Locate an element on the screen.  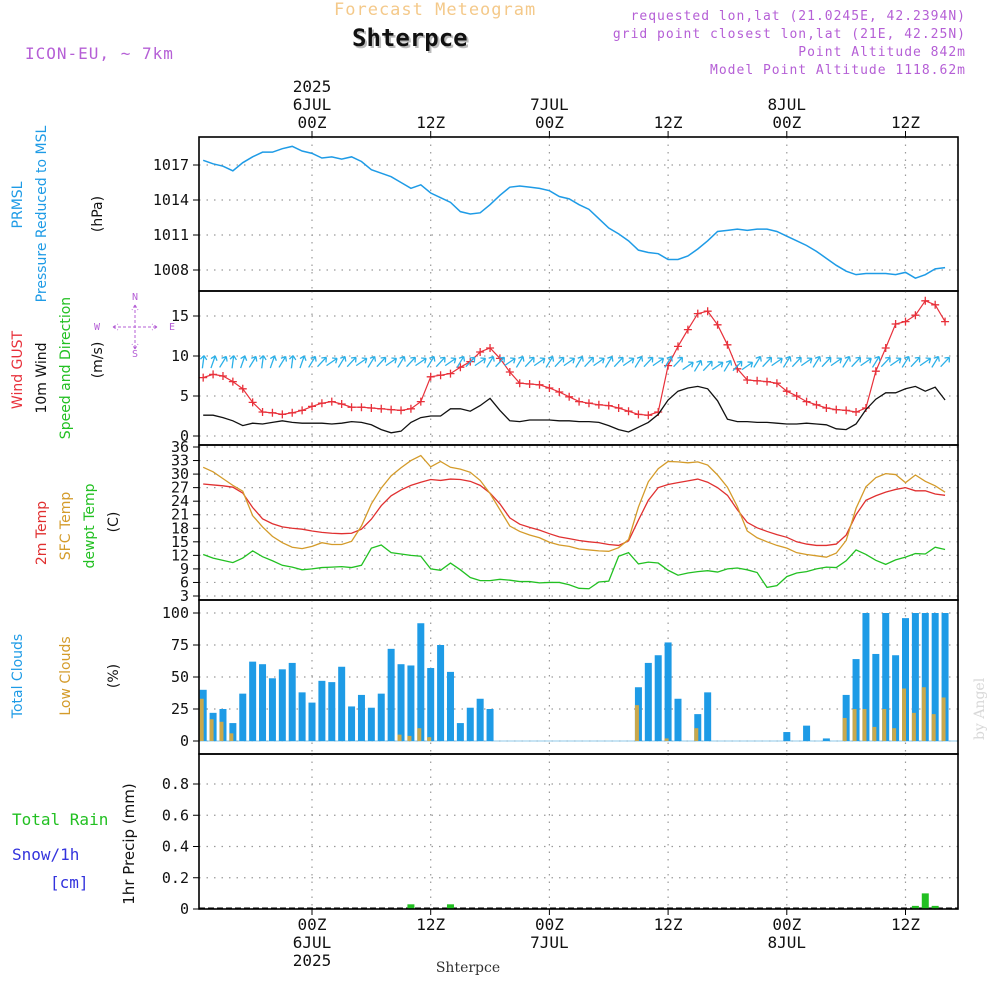
bottom-time-label: 00Z is located at coordinates (549, 924).